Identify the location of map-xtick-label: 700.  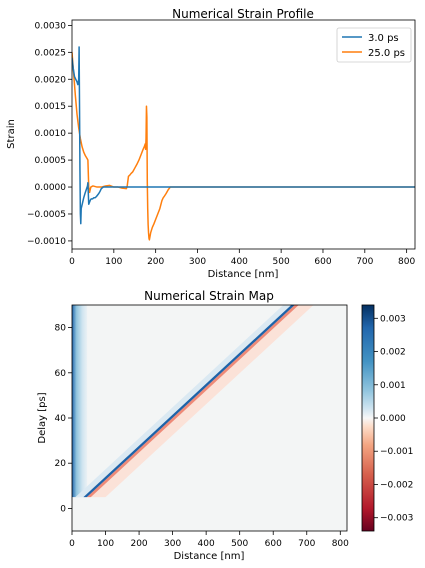
(306, 544).